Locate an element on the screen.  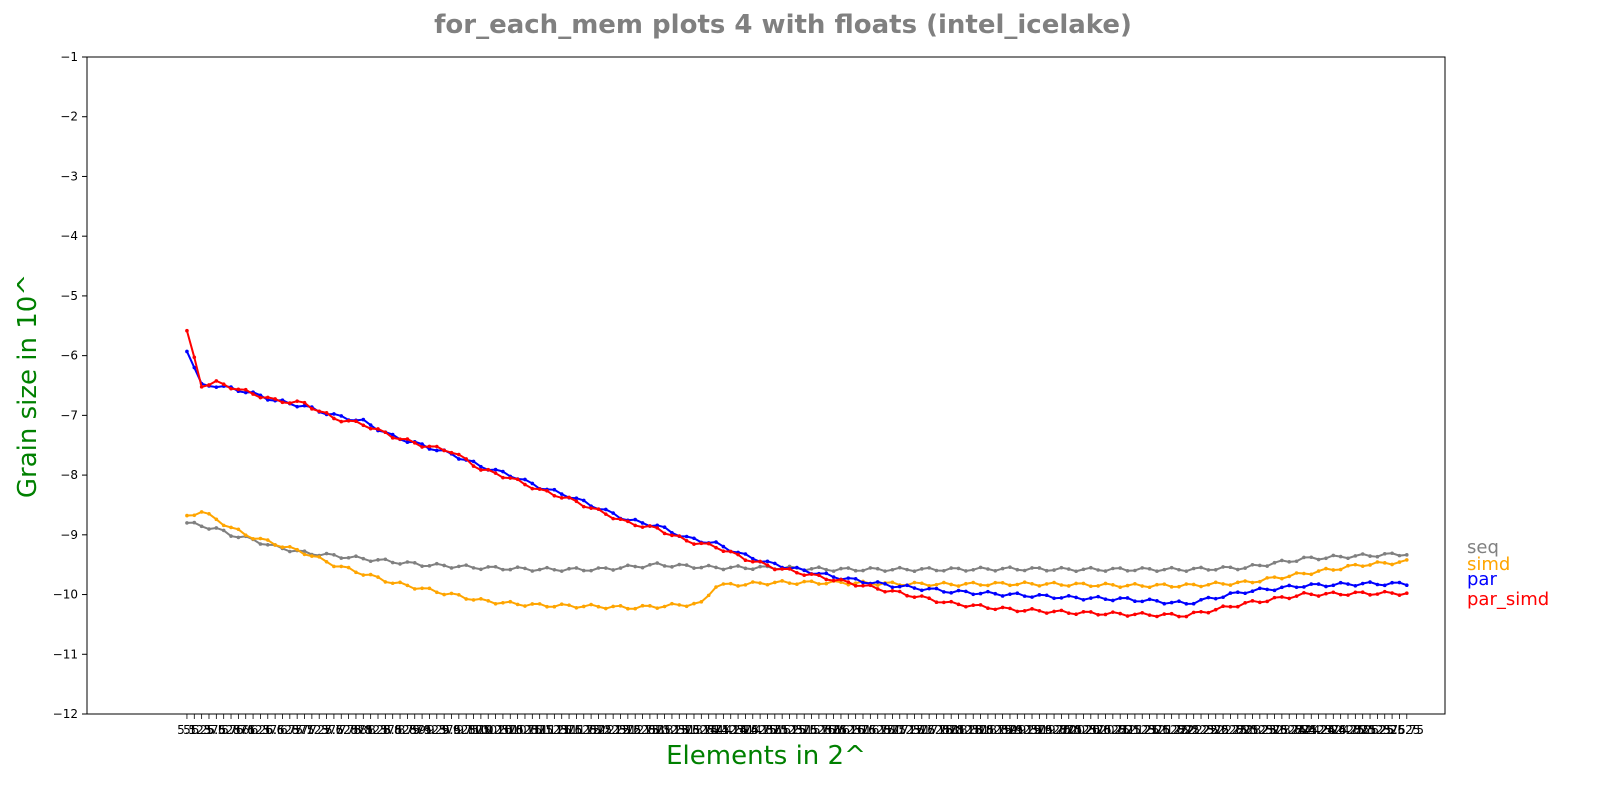
x-tick-label: 25.25 is located at coordinates (1377, 730).